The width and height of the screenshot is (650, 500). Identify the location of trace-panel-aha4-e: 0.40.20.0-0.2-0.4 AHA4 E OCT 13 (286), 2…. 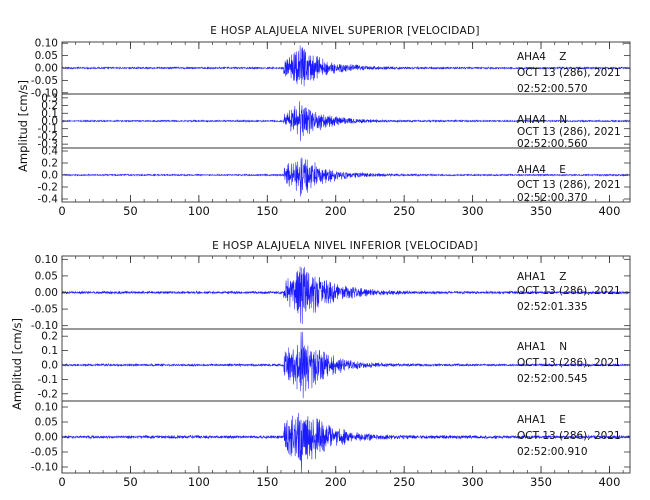
(334, 176).